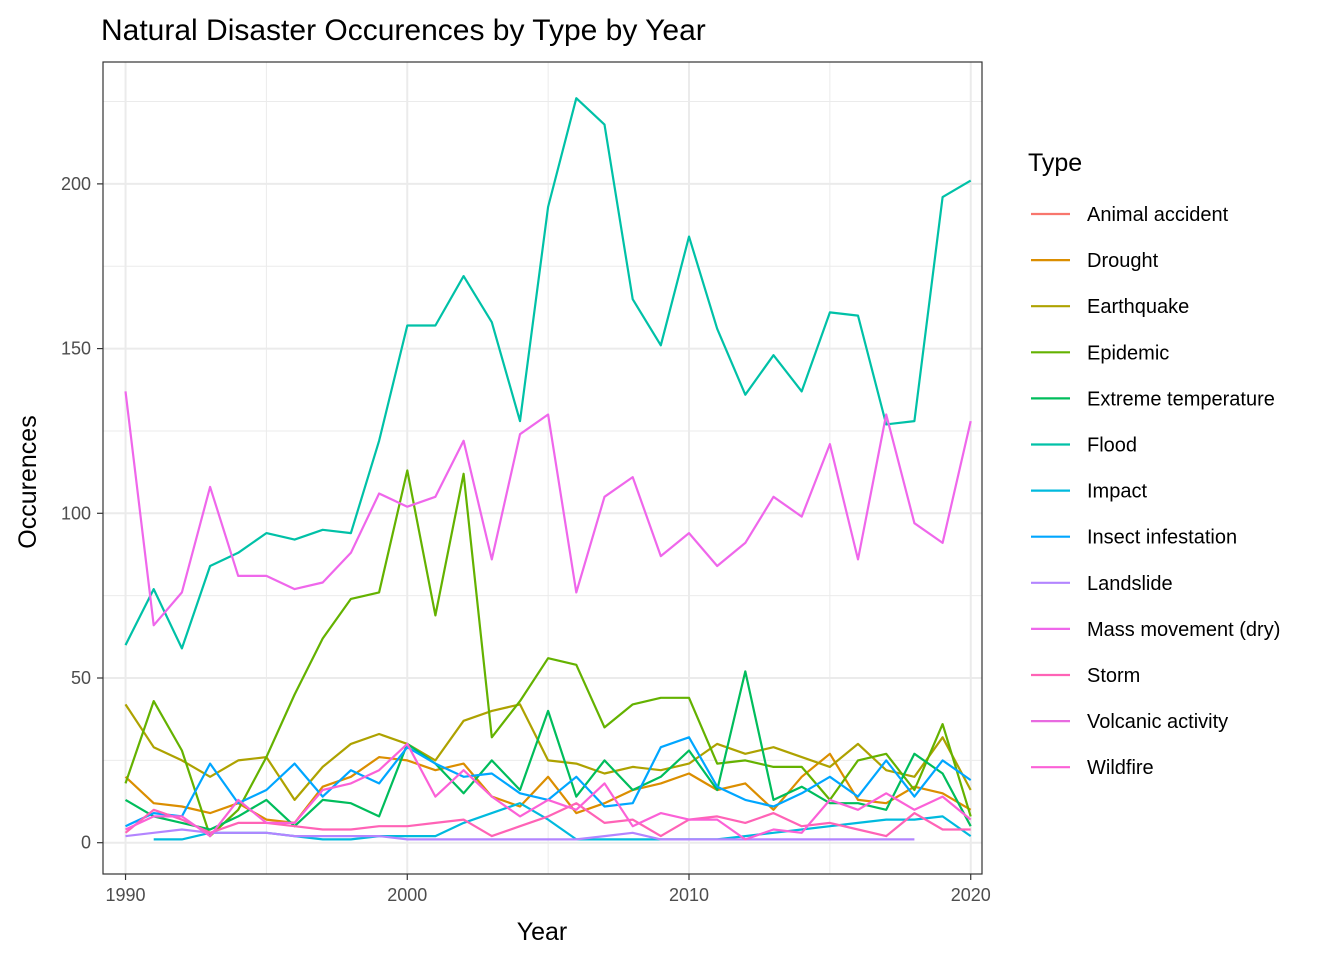  What do you see at coordinates (76, 349) in the screenshot?
I see `y-tick-label: 150` at bounding box center [76, 349].